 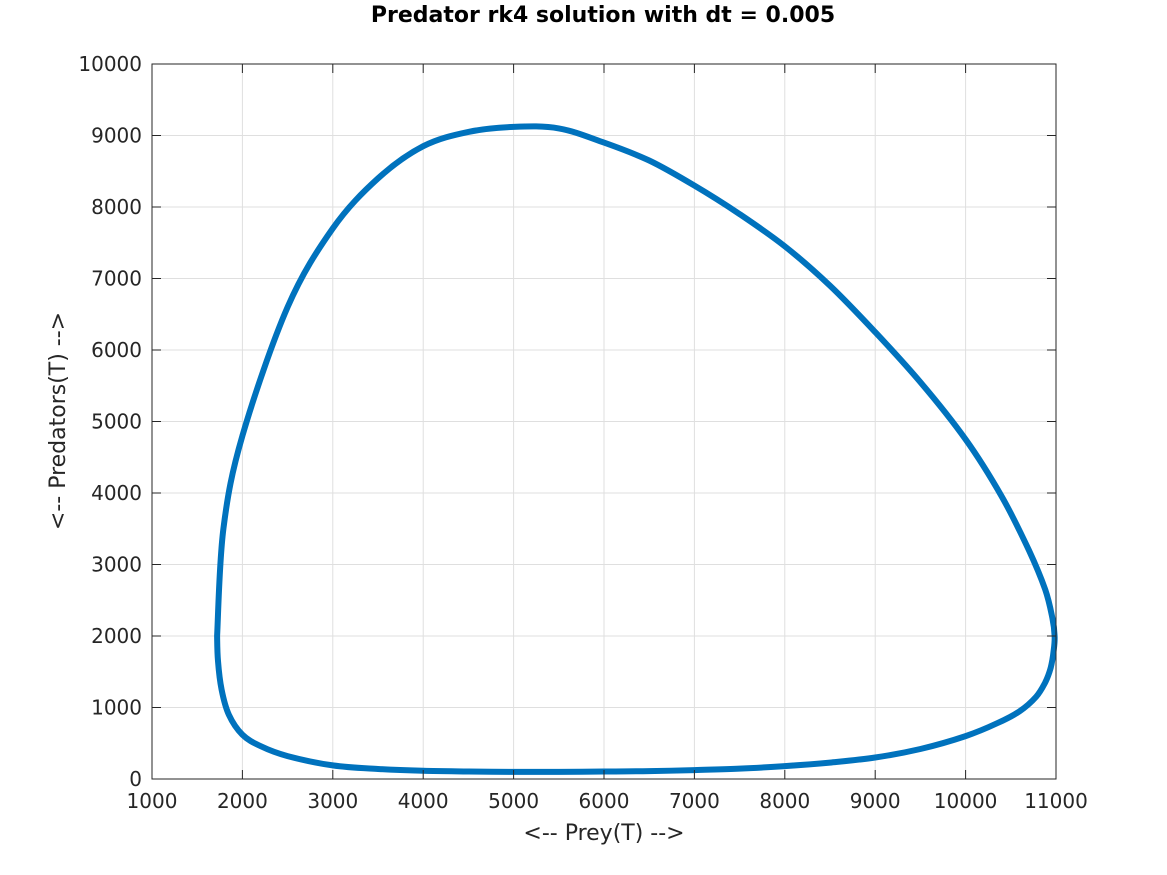 What do you see at coordinates (116, 422) in the screenshot?
I see `y-tick-label: 5000` at bounding box center [116, 422].